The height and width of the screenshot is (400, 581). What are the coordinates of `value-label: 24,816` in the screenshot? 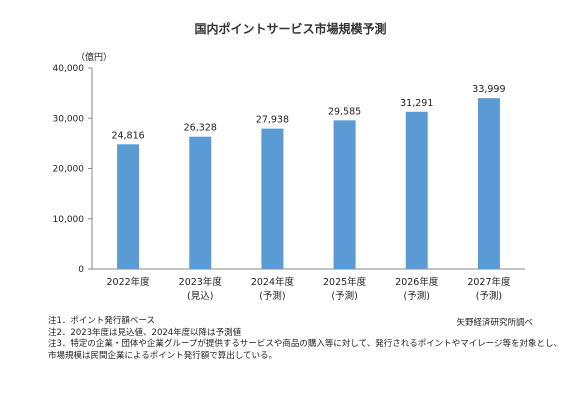 It's located at (127, 135).